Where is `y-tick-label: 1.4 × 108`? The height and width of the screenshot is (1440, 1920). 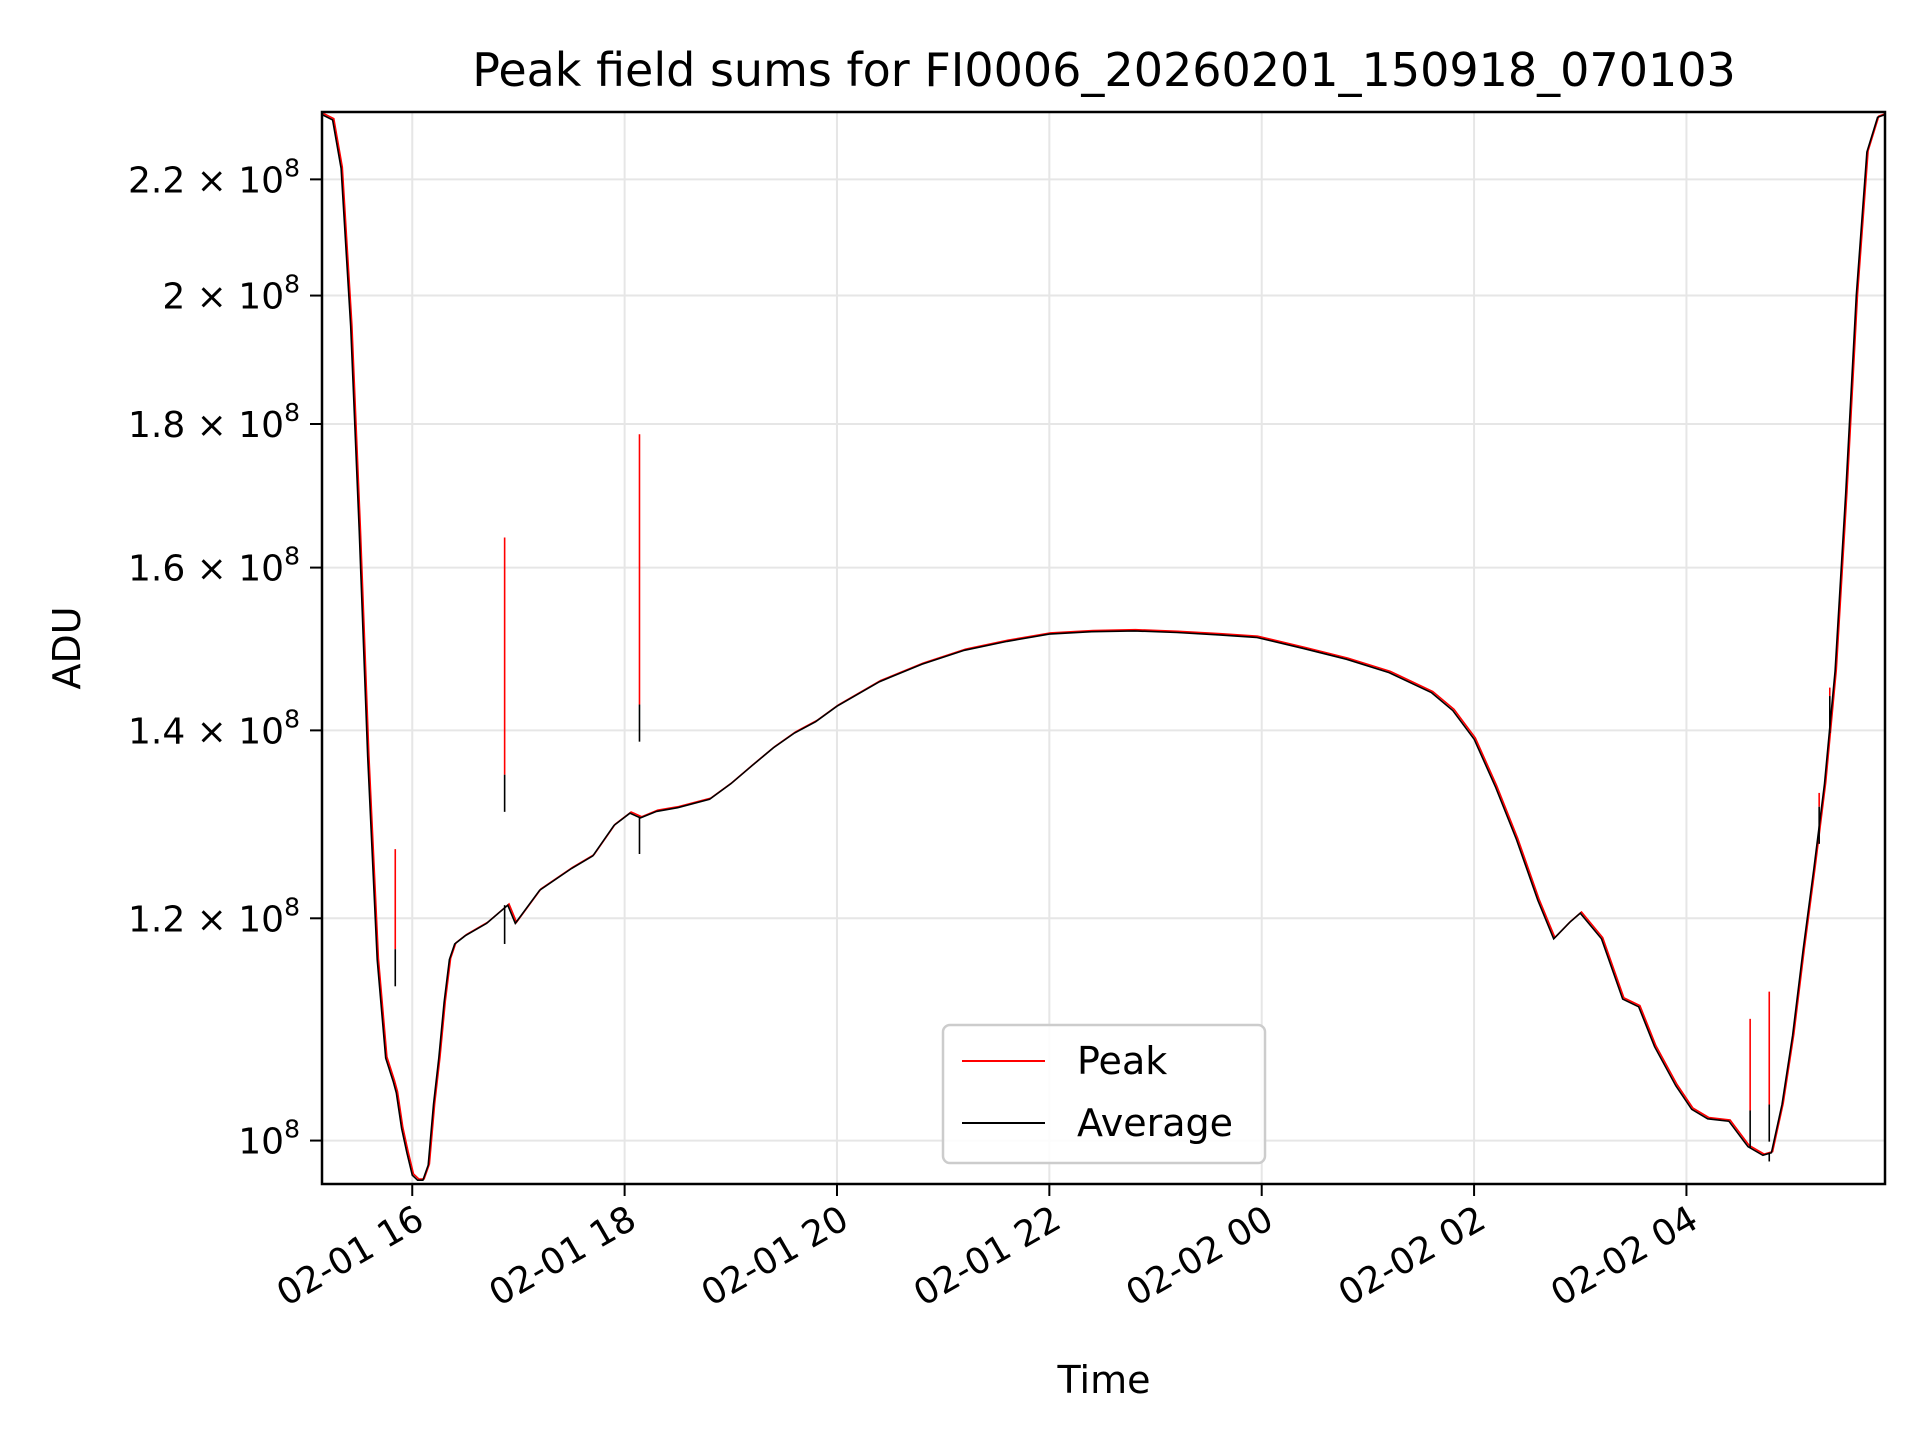
y-tick-label: 1.4 × 108 is located at coordinates (214, 728).